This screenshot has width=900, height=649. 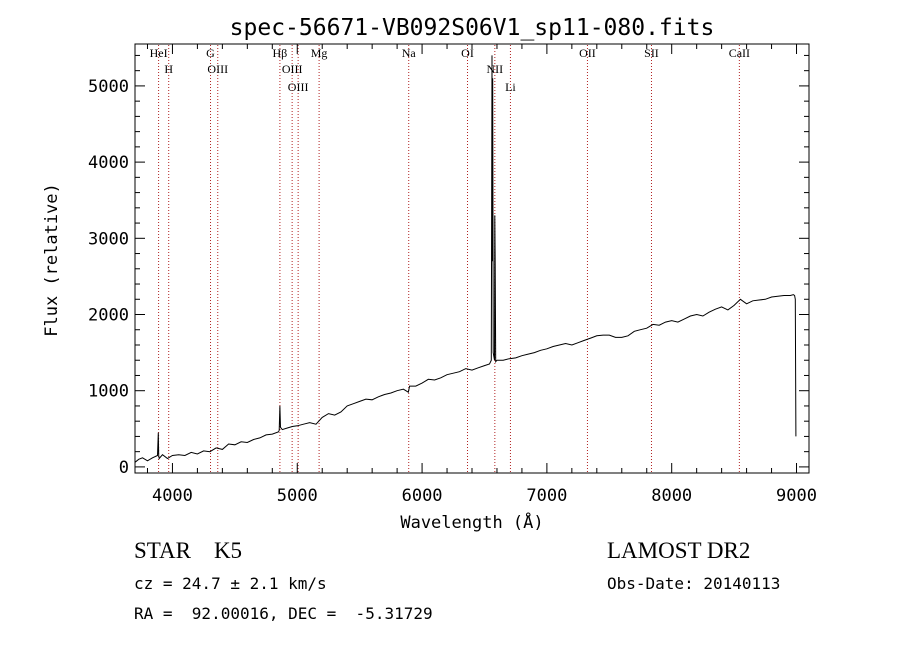 I want to click on redshift-velocity: cz = 24.7 ± 2.1 km/s, so click(x=230, y=583).